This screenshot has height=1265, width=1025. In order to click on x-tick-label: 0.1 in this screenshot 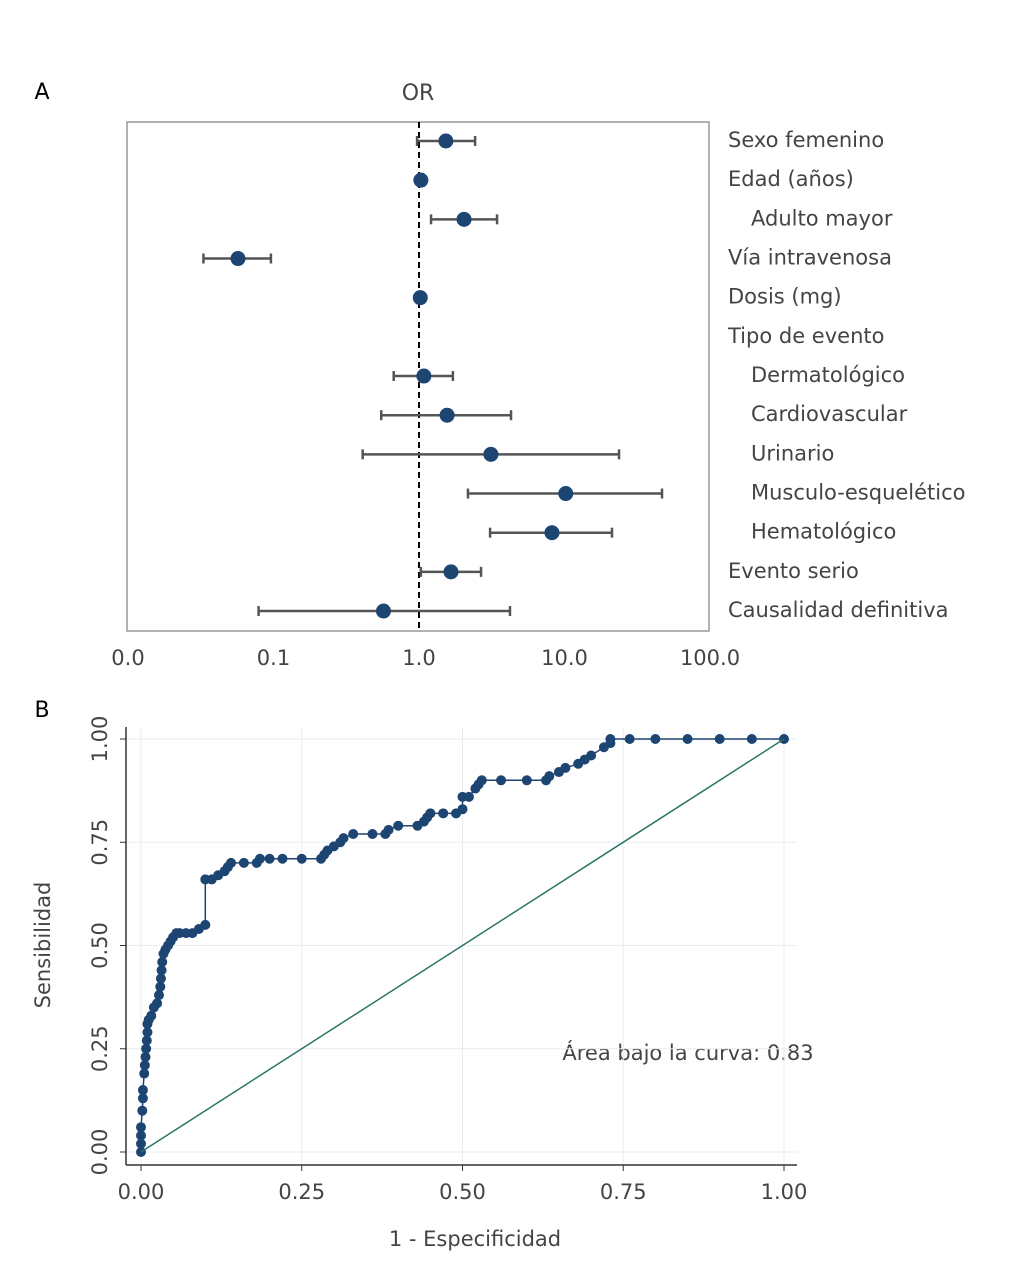, I will do `click(273, 658)`.